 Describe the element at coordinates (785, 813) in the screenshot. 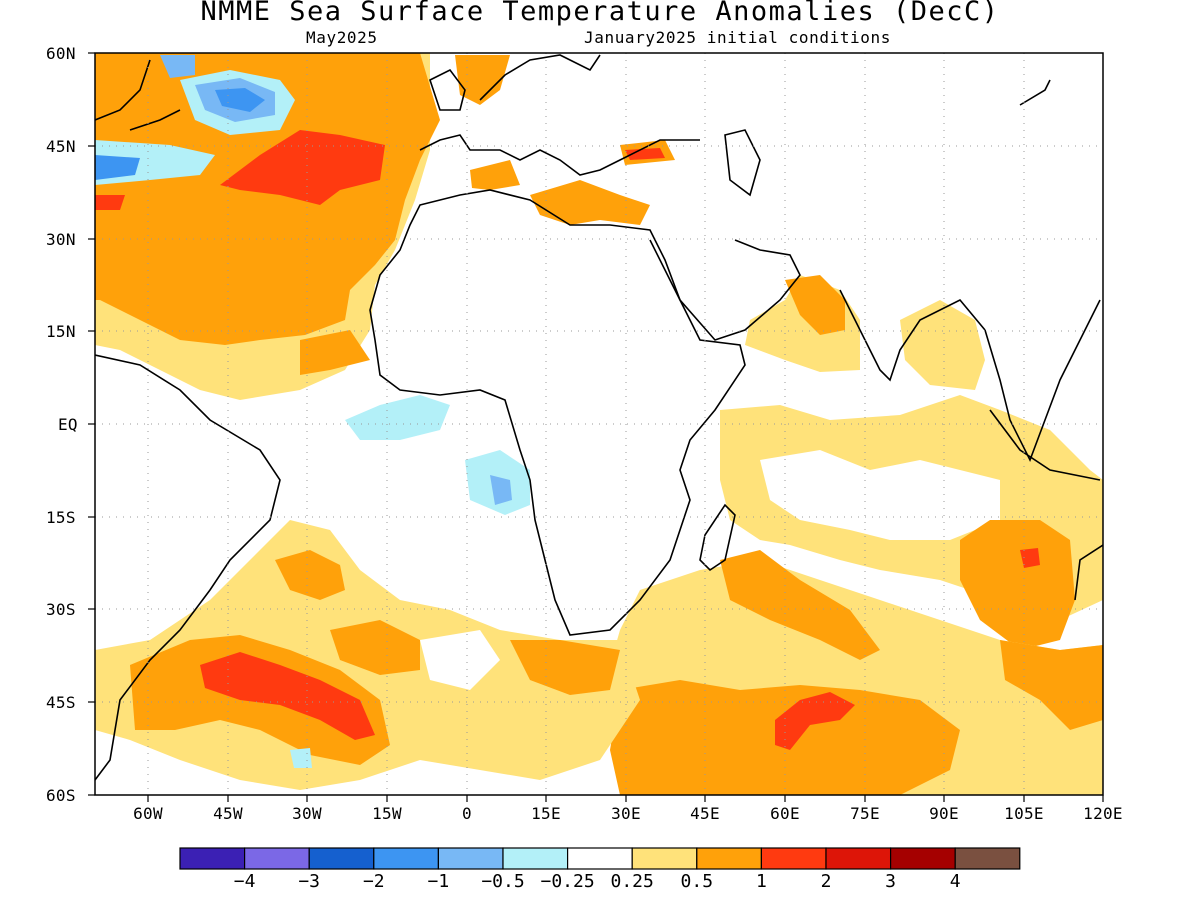

I see `lon-label-60e: 60E` at that location.